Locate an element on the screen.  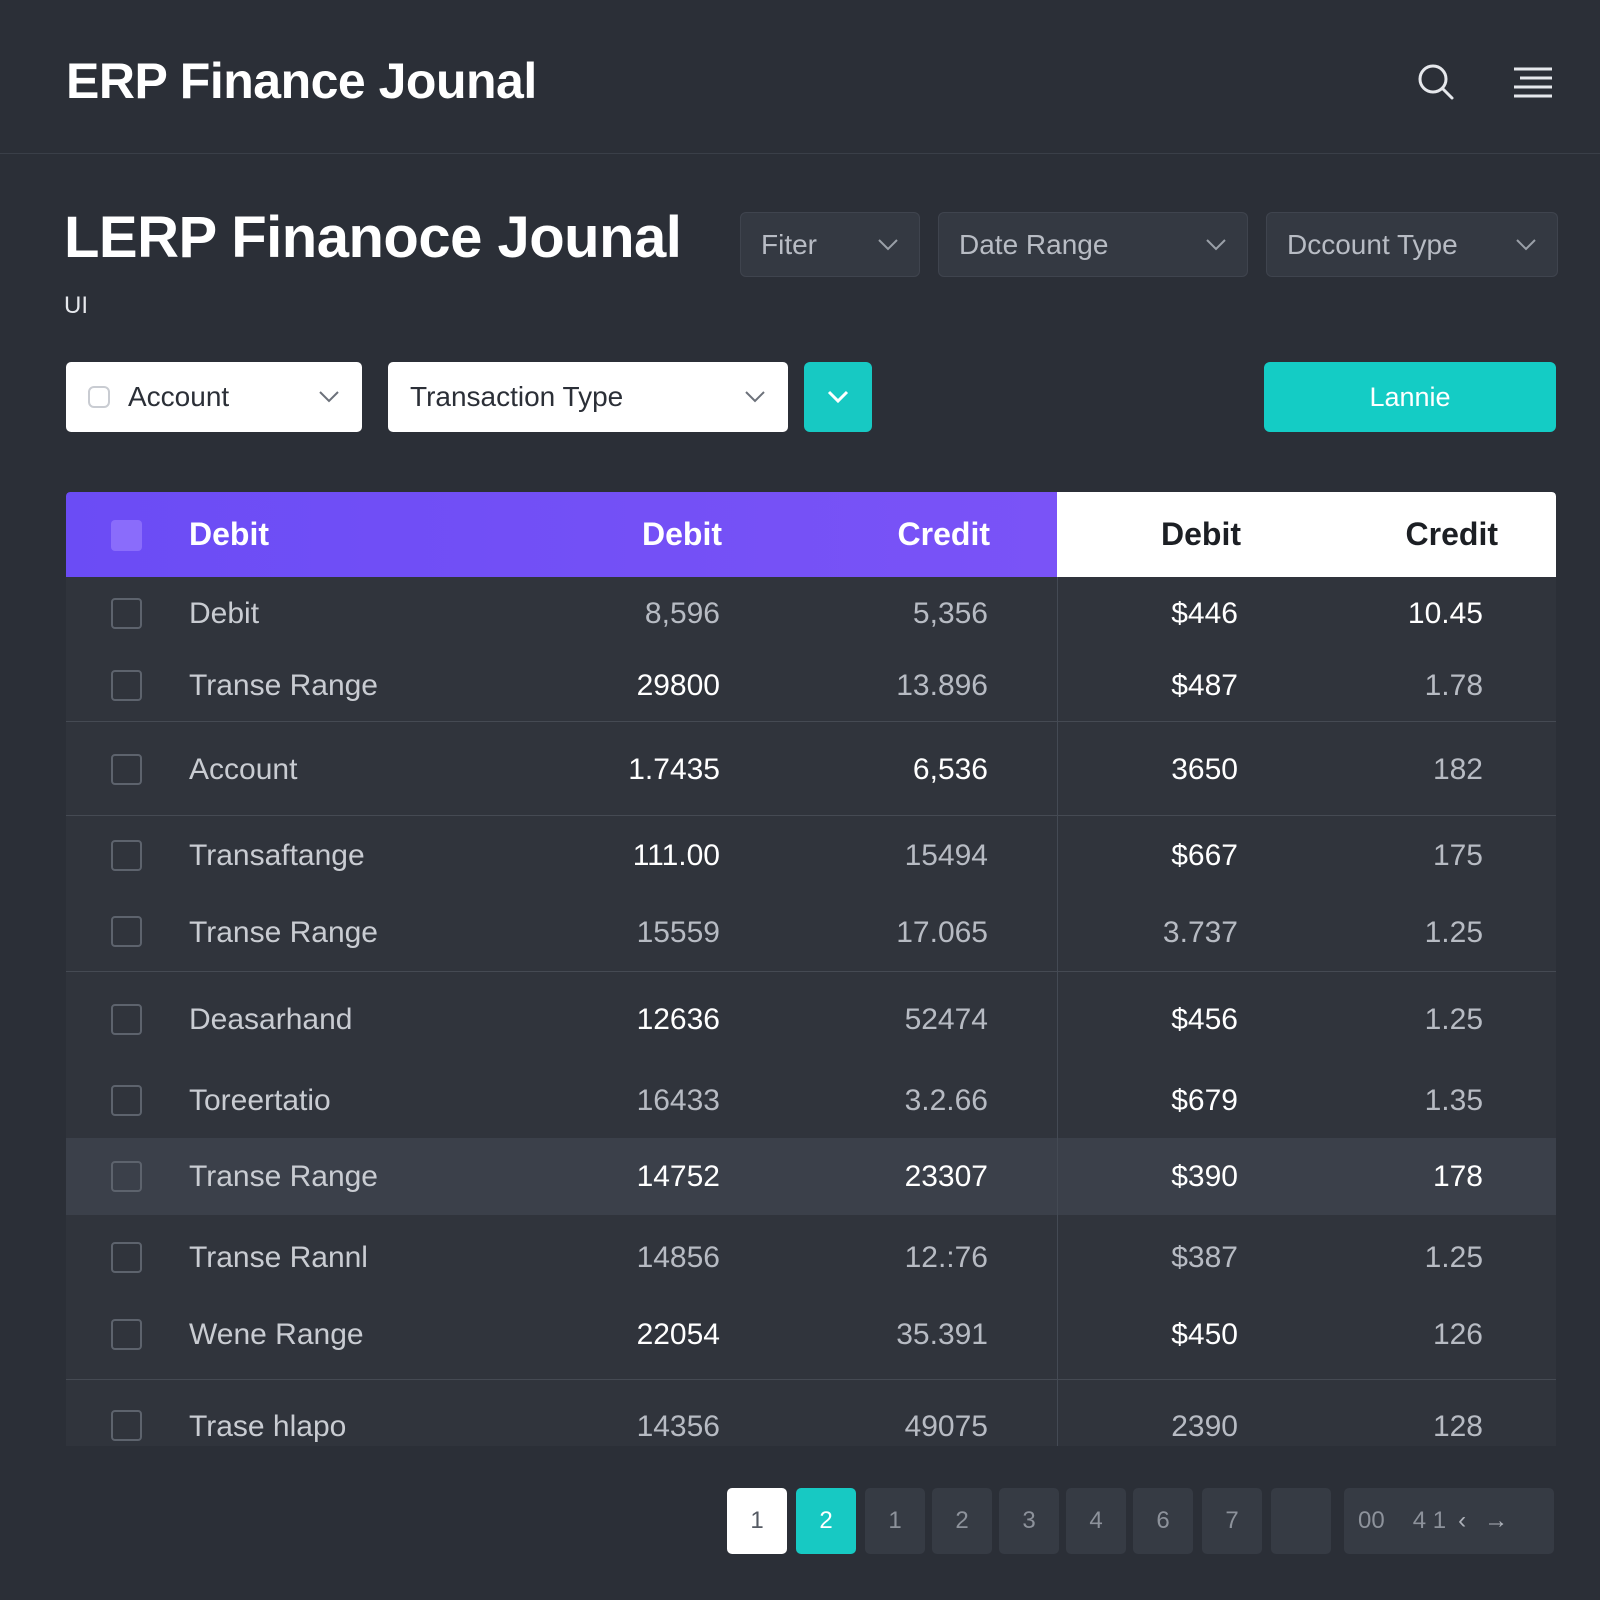
row-credit: 52474 is located at coordinates (946, 1019).